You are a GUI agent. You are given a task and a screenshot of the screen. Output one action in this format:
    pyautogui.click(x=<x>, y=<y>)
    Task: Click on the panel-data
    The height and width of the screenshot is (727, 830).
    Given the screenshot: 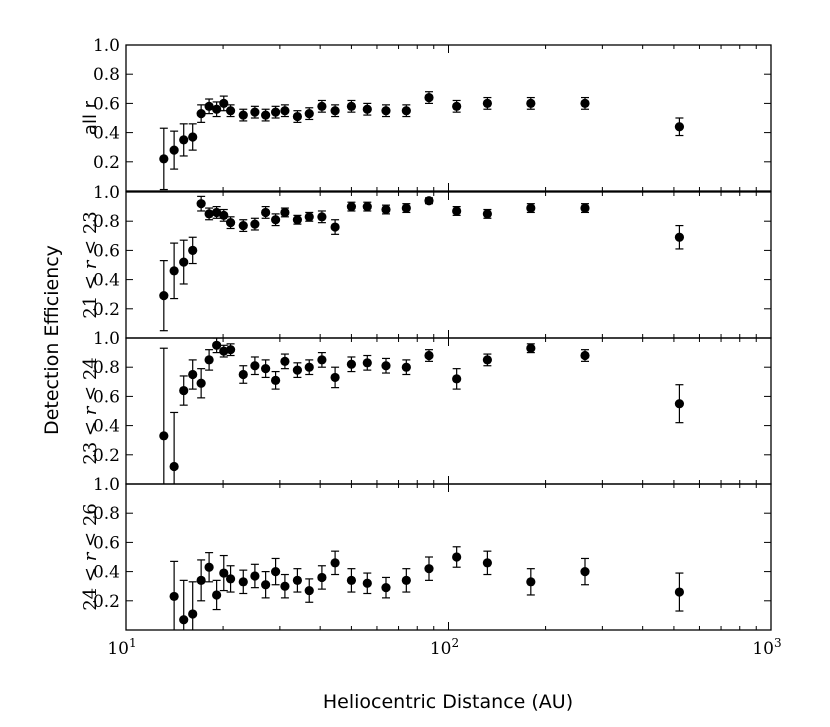 What is the action you would take?
    pyautogui.click(x=422, y=263)
    